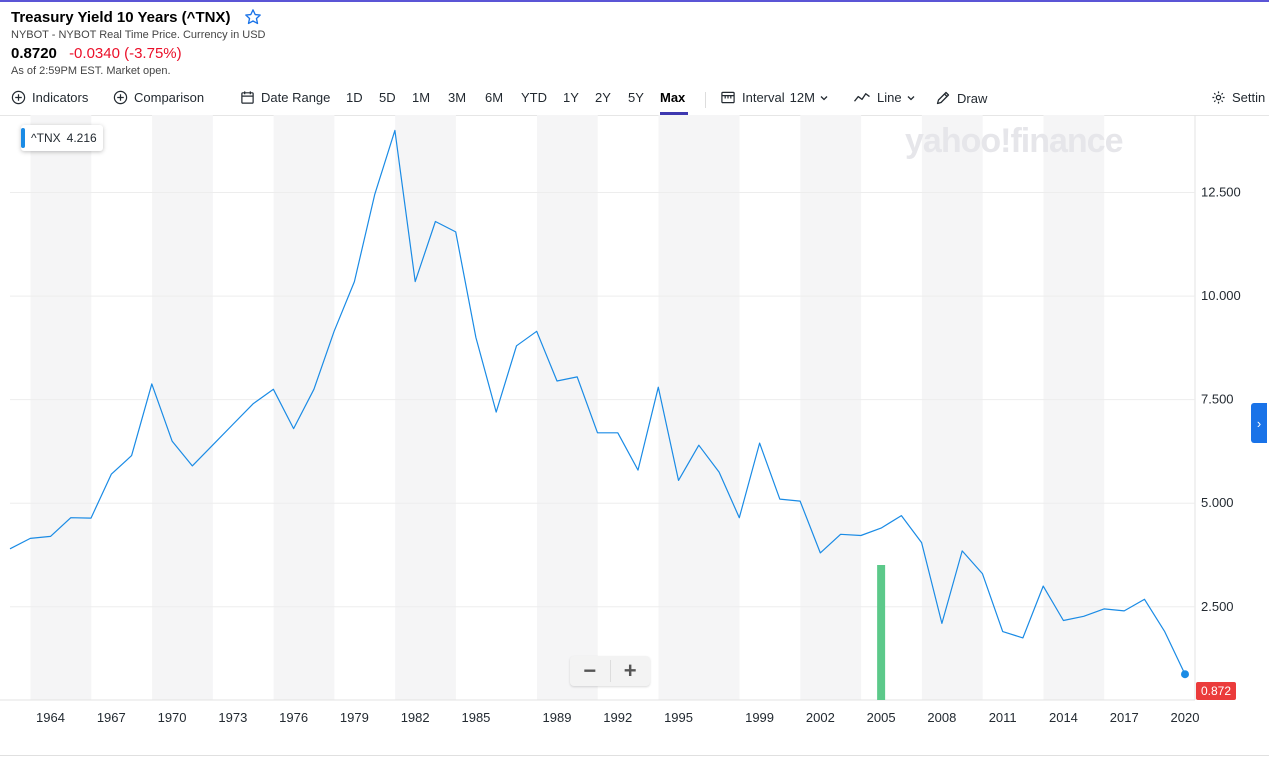 The width and height of the screenshot is (1269, 759). What do you see at coordinates (705, 100) in the screenshot?
I see `toolbar-divider` at bounding box center [705, 100].